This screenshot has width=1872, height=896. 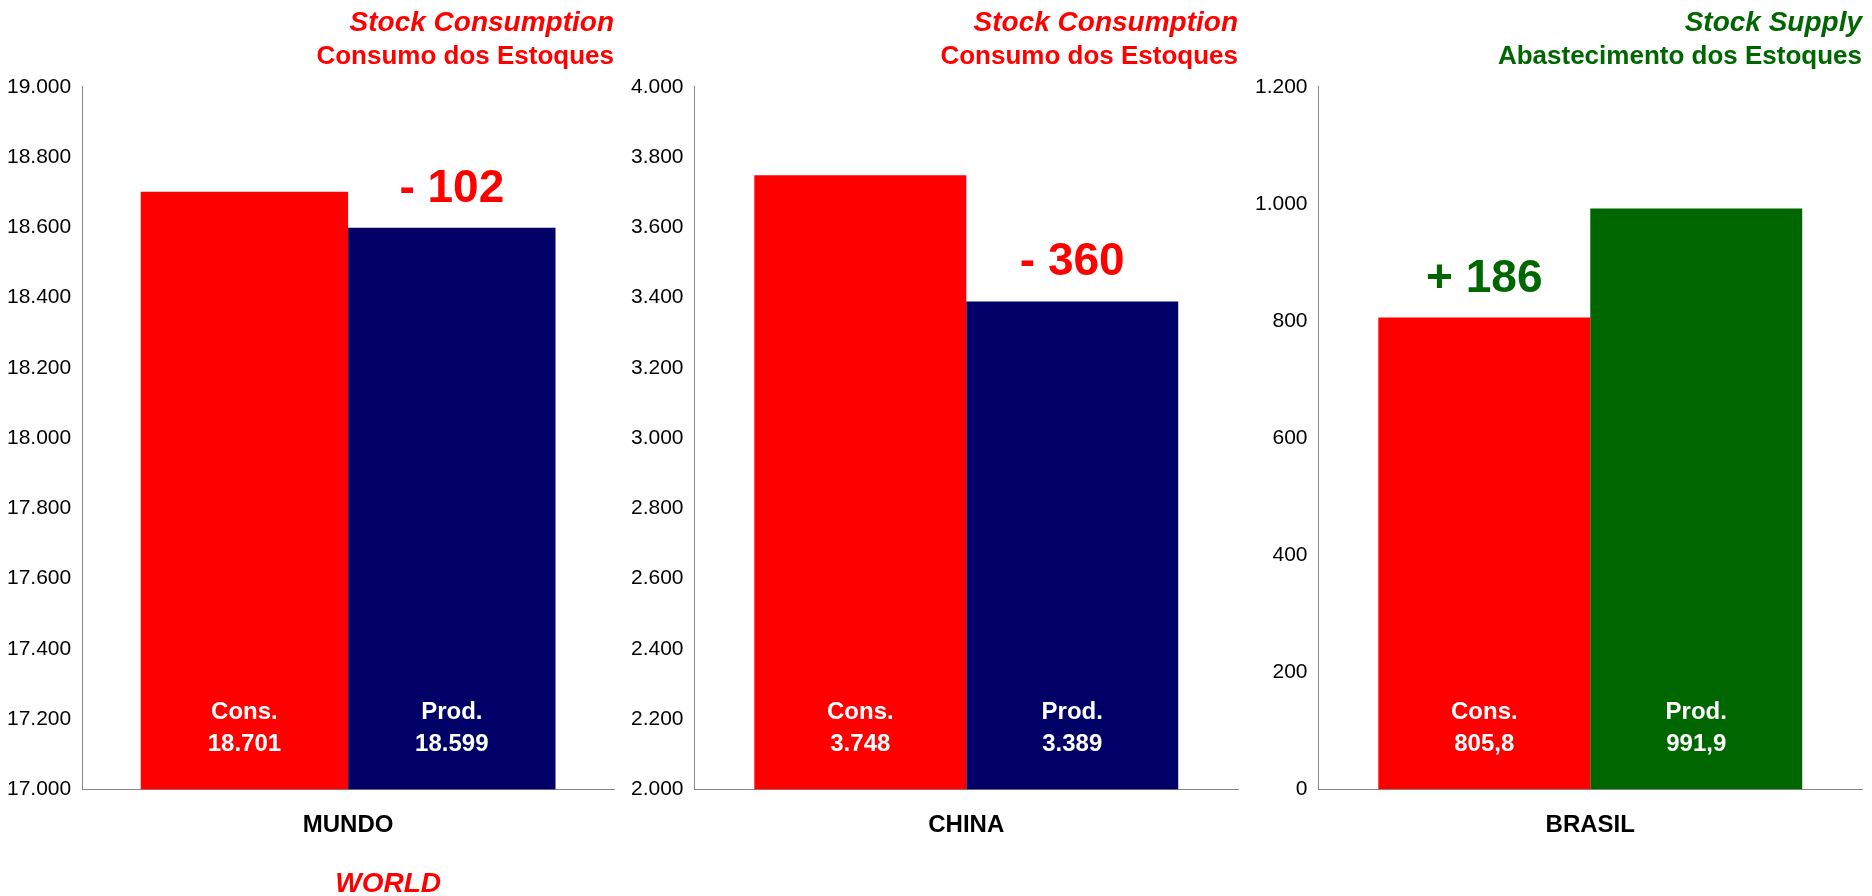 I want to click on data-label: 18.599, so click(x=452, y=743).